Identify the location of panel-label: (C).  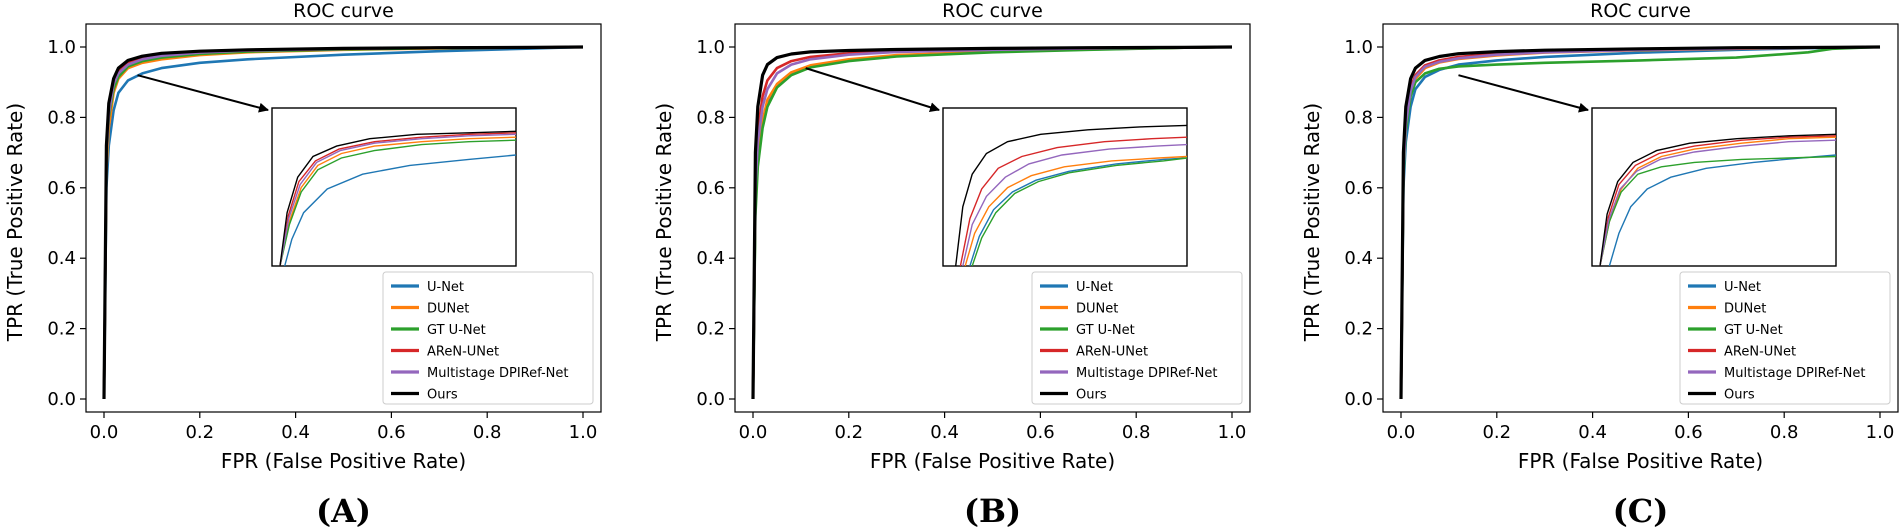
(1641, 511).